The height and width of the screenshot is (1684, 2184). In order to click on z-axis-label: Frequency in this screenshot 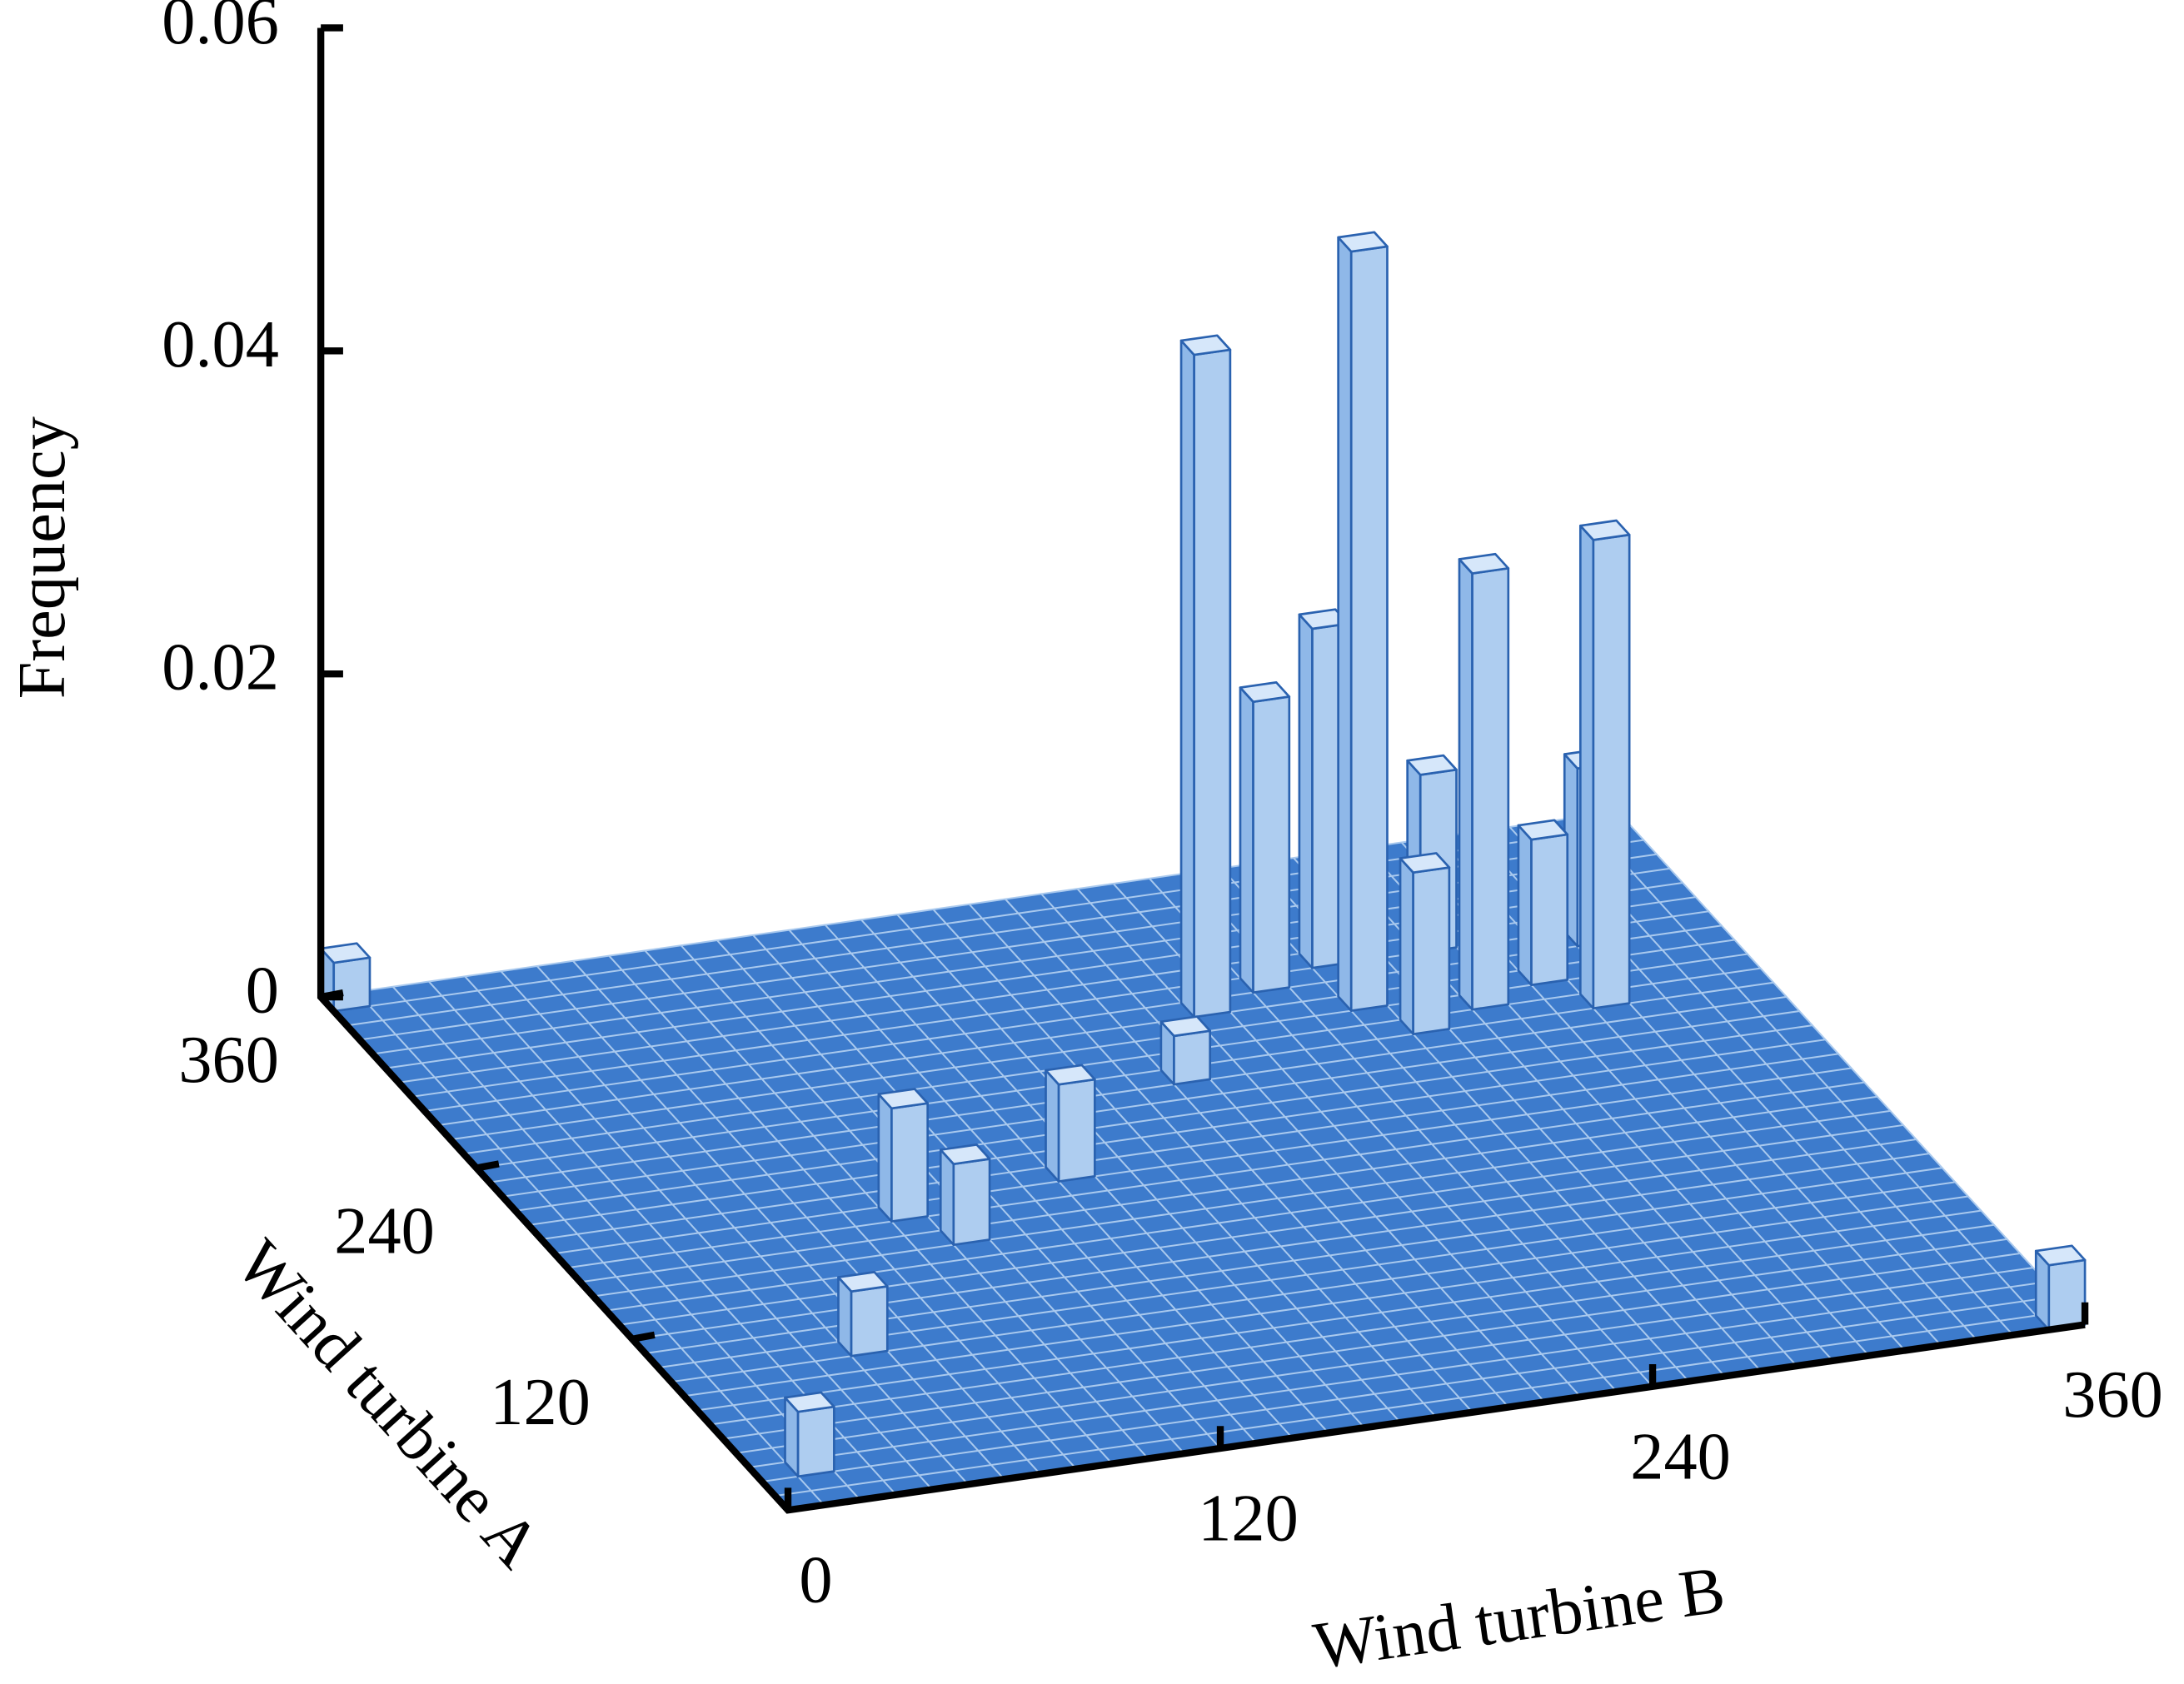, I will do `click(42, 557)`.